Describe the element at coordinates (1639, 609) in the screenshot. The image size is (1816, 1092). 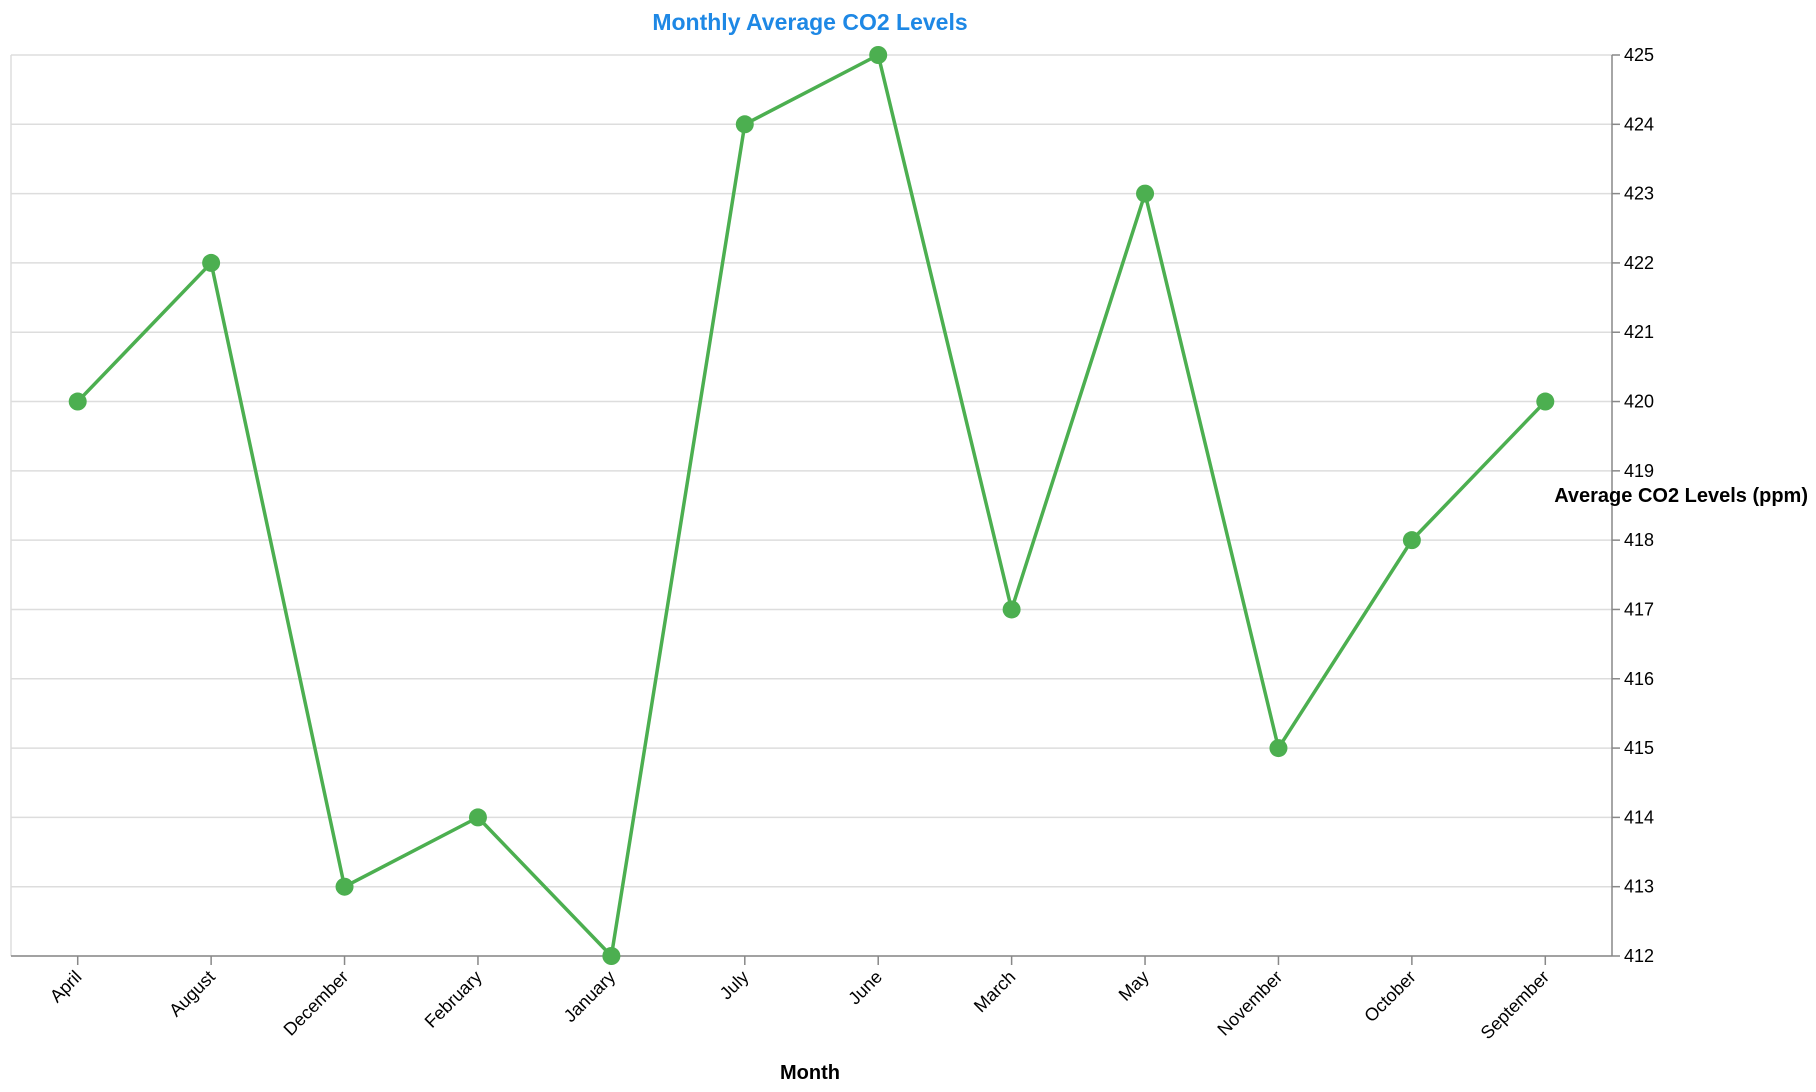
I see `y-tick-label: 417` at that location.